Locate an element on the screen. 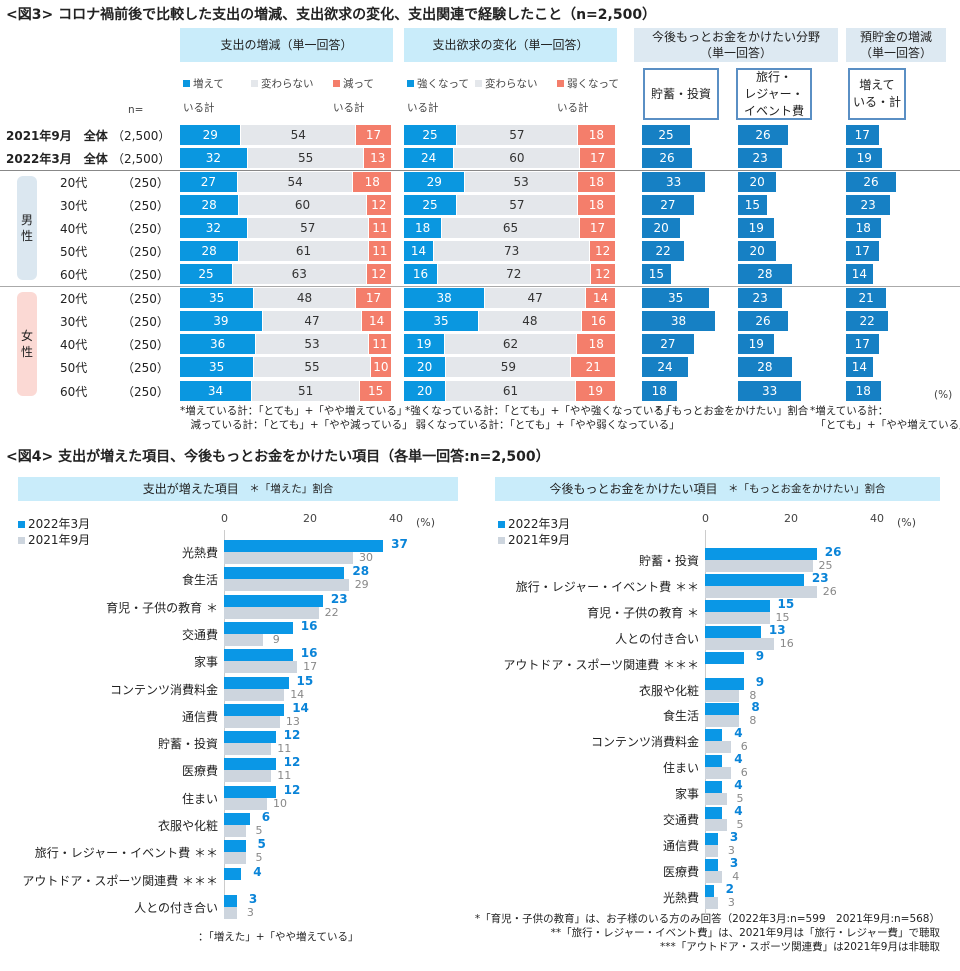 The width and height of the screenshot is (960, 971). axis-tick: 40 is located at coordinates (877, 518).